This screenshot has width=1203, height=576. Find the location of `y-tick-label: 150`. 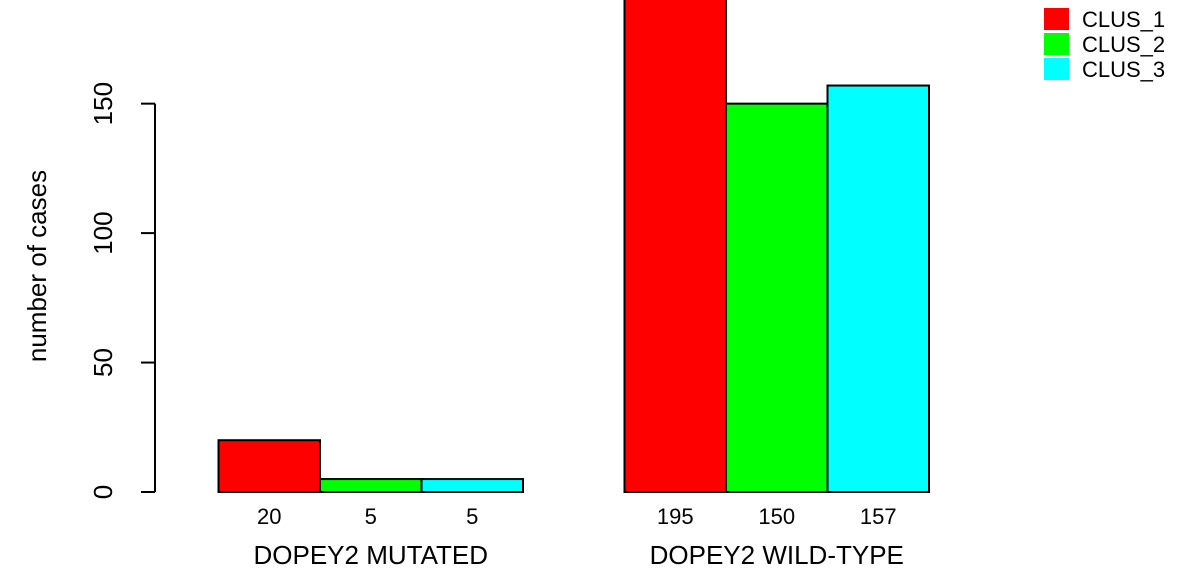

y-tick-label: 150 is located at coordinates (103, 103).